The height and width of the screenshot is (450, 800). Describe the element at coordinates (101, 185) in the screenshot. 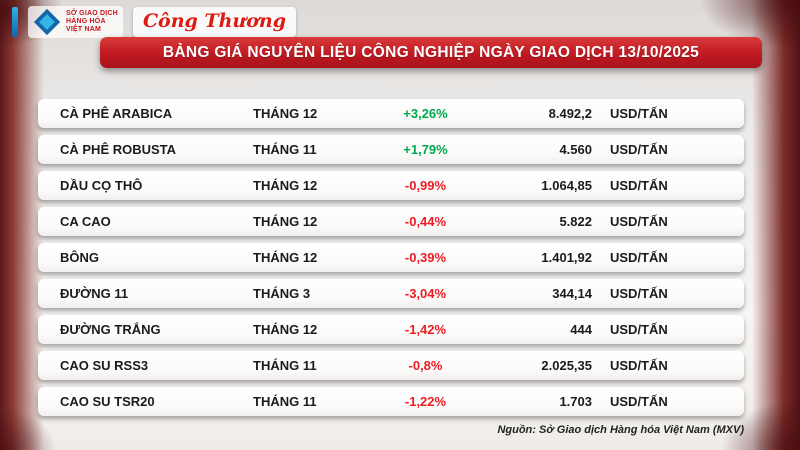

I see `commodity-name: DẦU CỌ THÔ` at that location.